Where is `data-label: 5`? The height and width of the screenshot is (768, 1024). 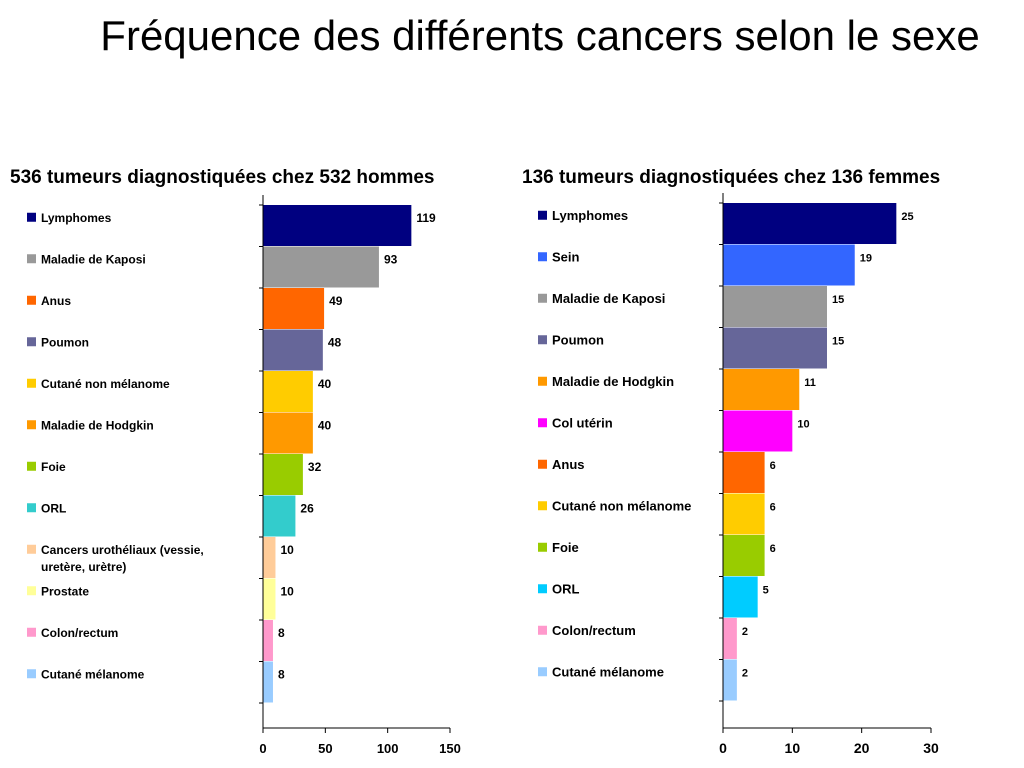
data-label: 5 is located at coordinates (766, 590).